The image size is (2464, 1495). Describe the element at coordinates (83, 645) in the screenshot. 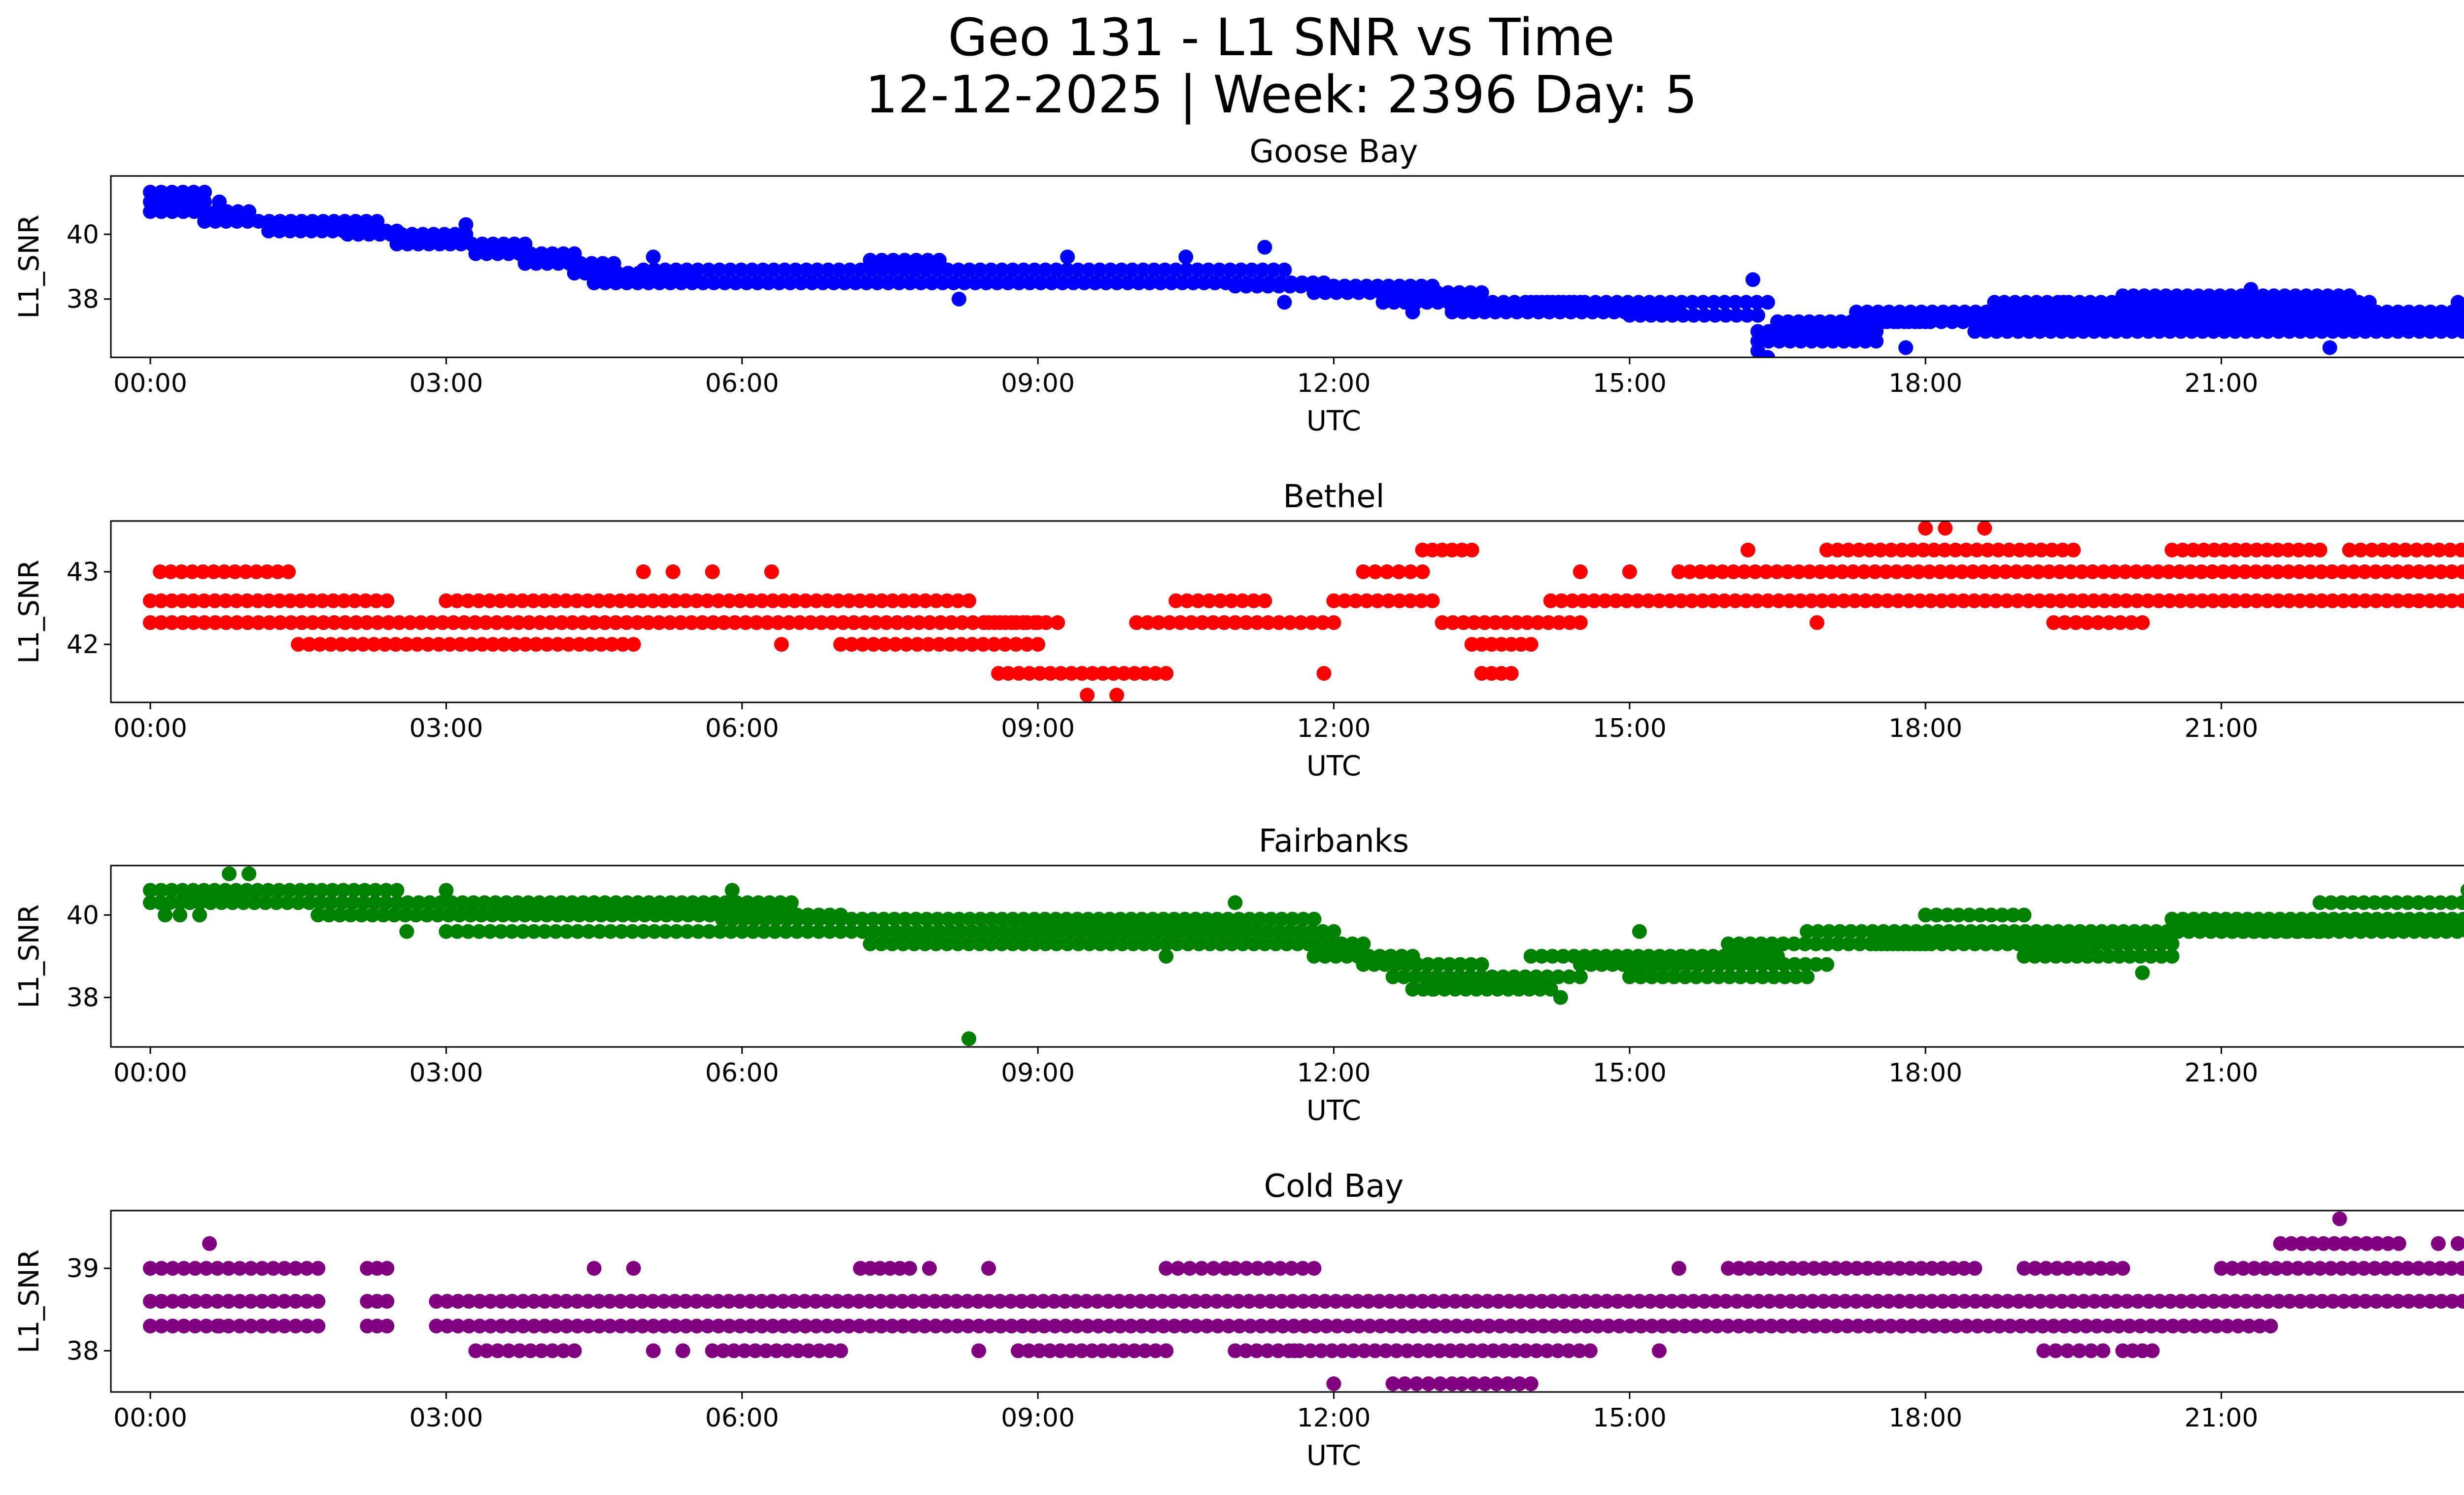

I see `y-tick-label: 42` at that location.